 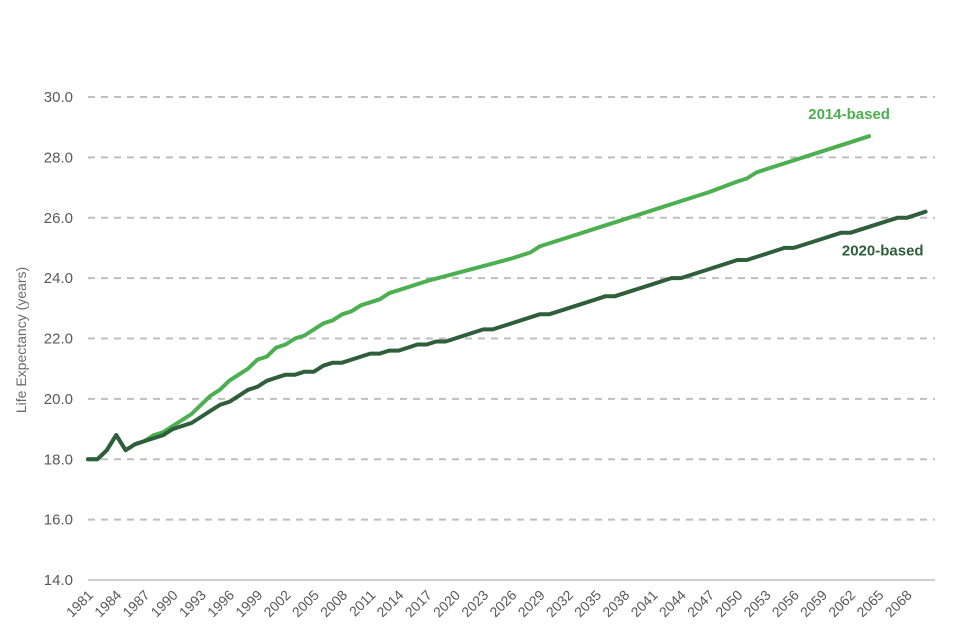 What do you see at coordinates (849, 114) in the screenshot?
I see `series-label: 2014-based` at bounding box center [849, 114].